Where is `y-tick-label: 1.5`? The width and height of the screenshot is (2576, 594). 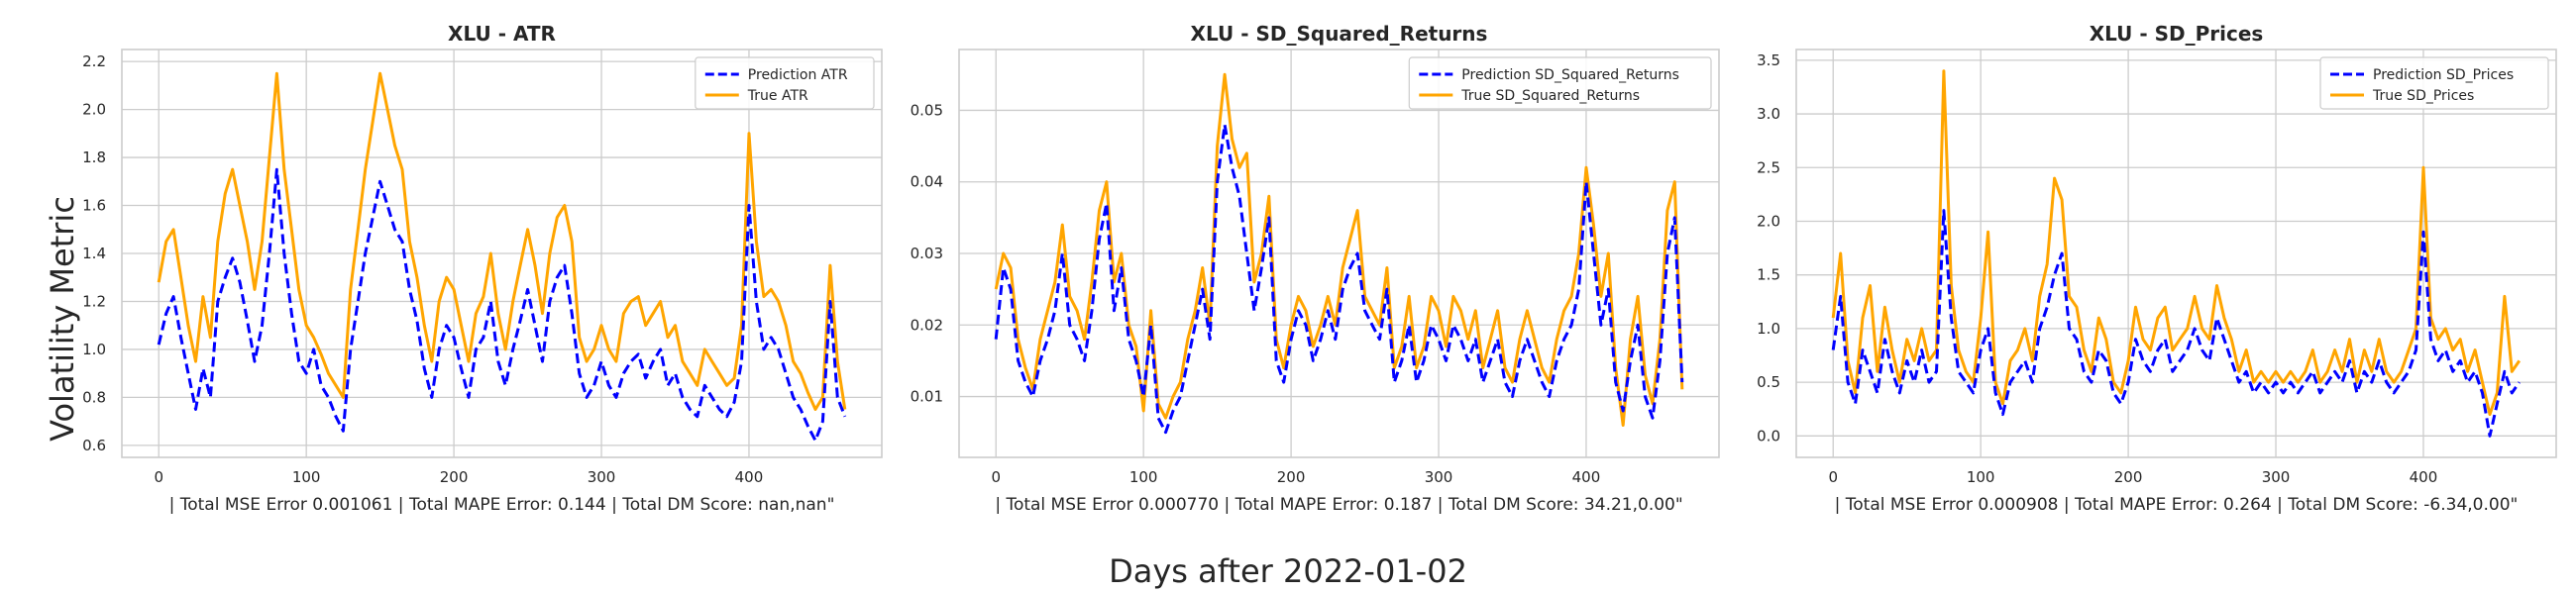
y-tick-label: 1.5 is located at coordinates (1769, 275).